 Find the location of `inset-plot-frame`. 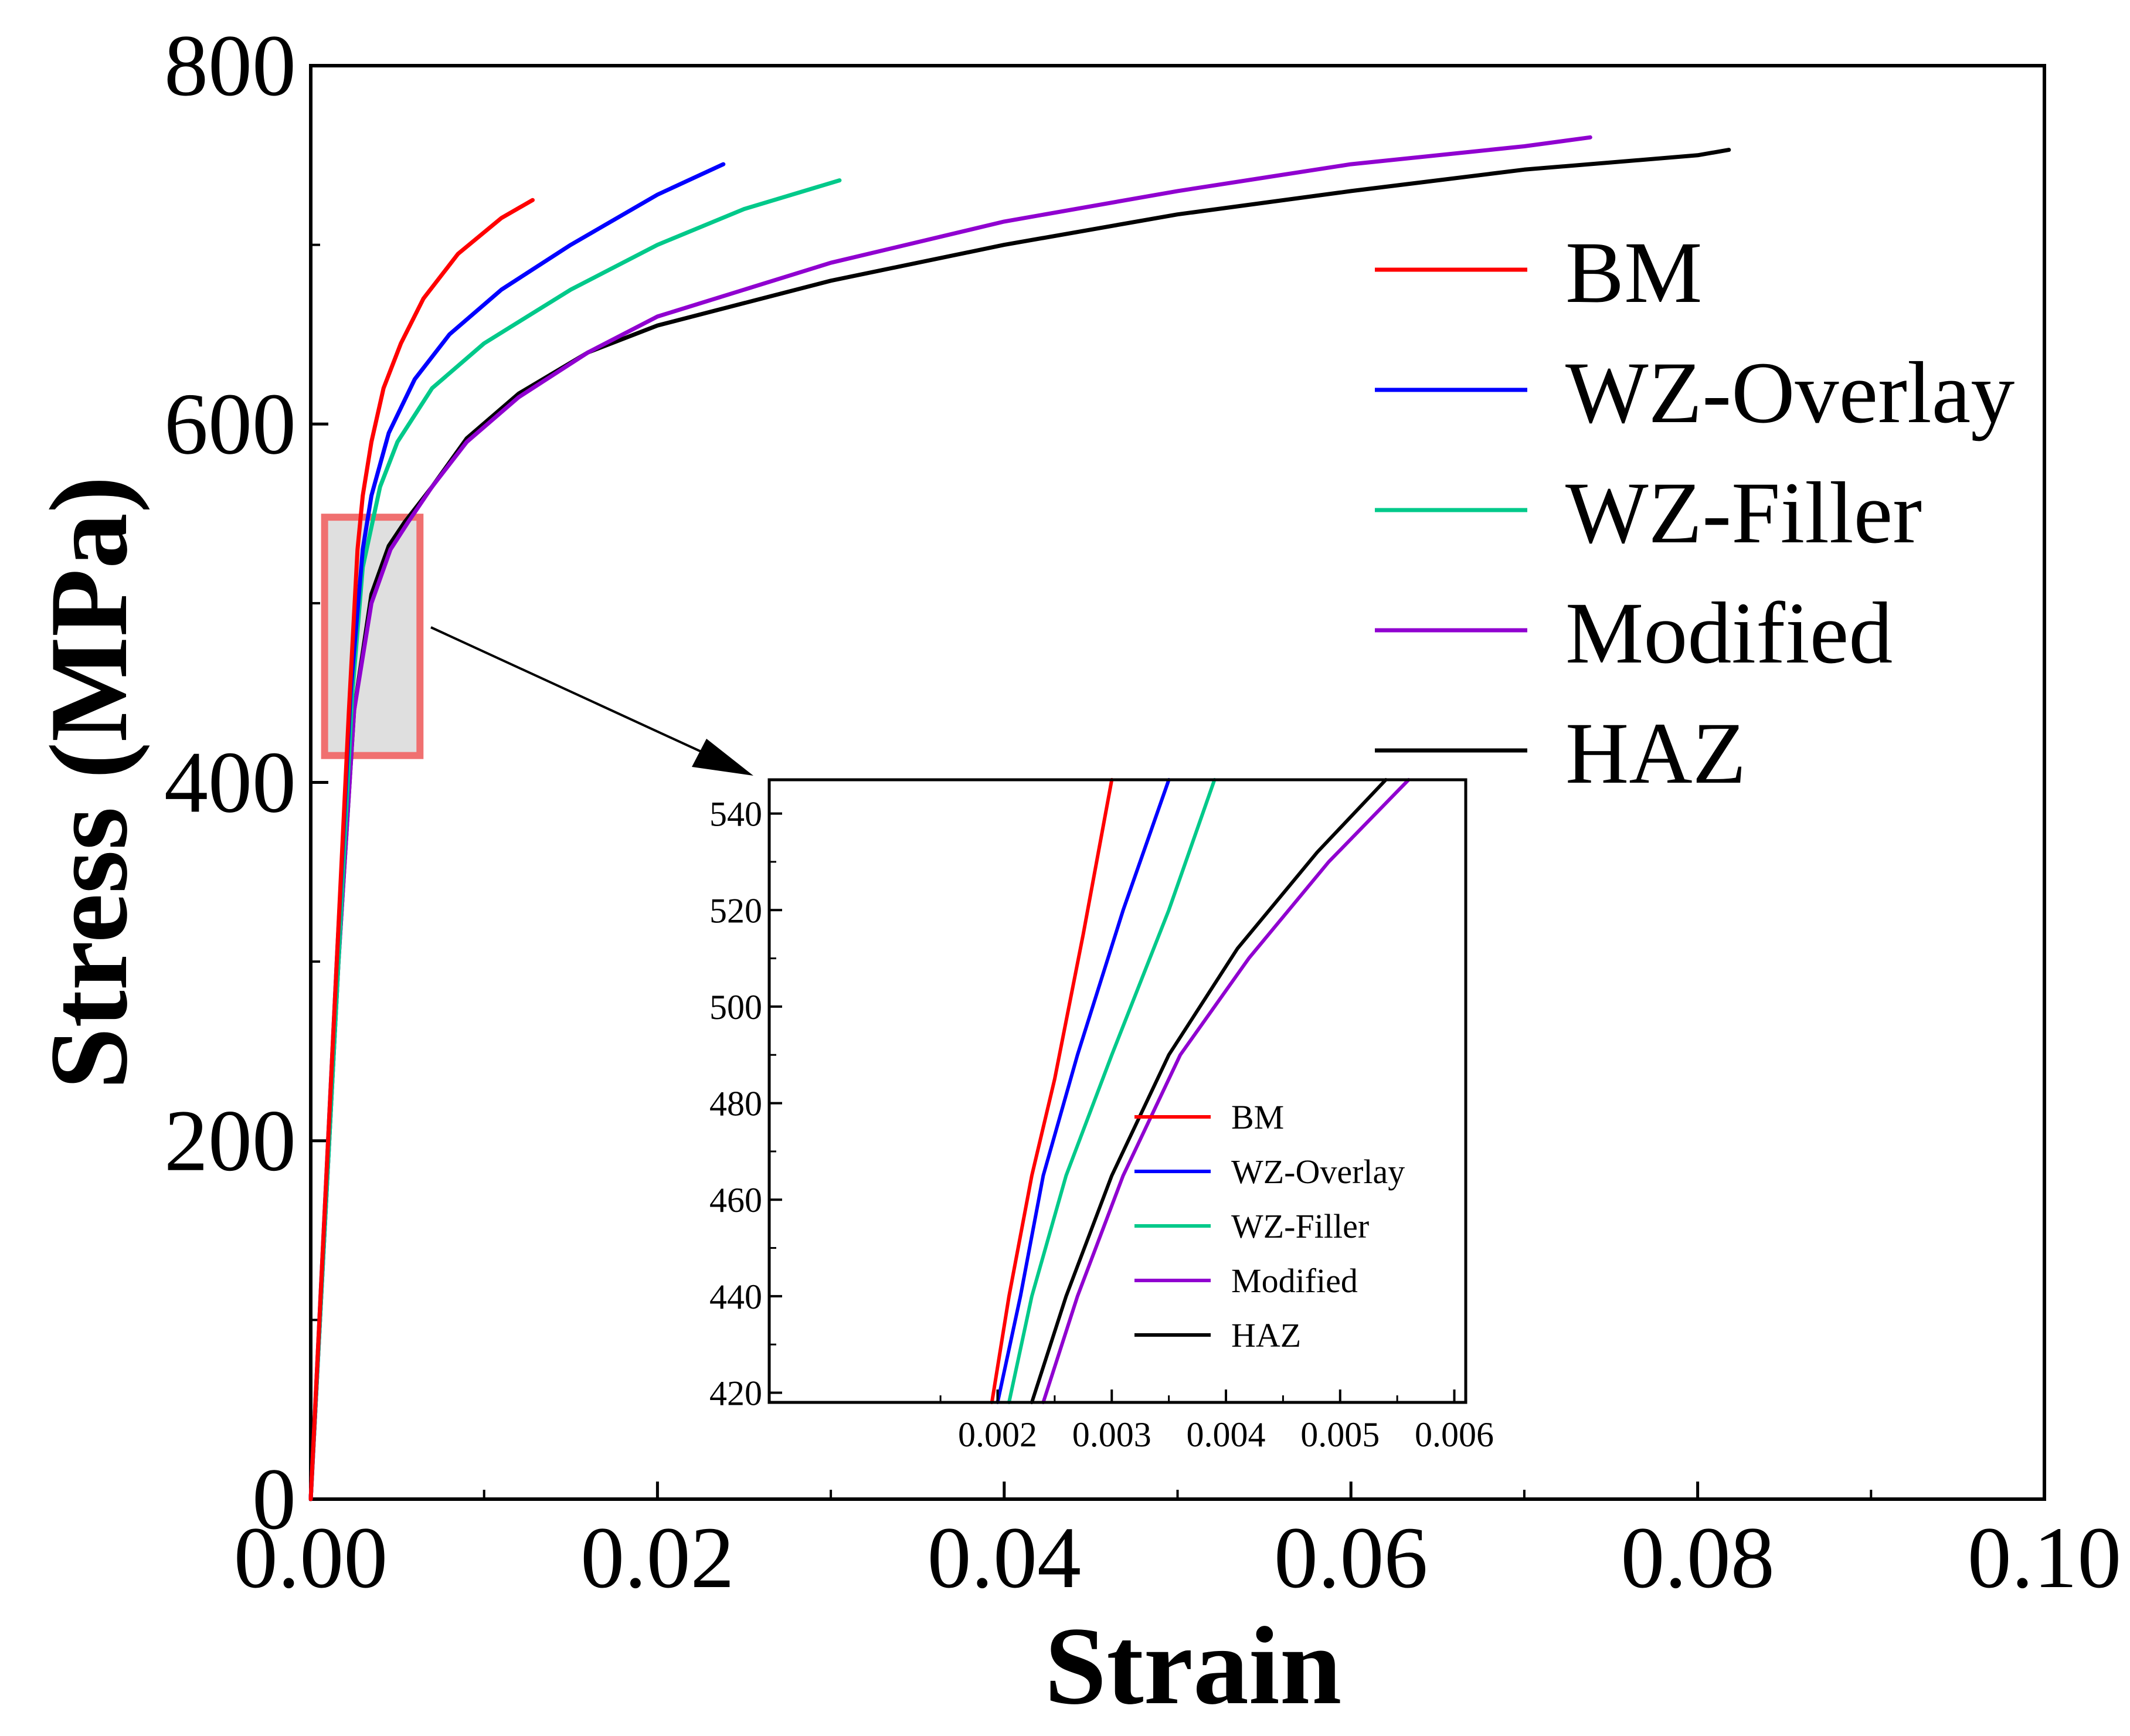

inset-plot-frame is located at coordinates (1117, 1091).